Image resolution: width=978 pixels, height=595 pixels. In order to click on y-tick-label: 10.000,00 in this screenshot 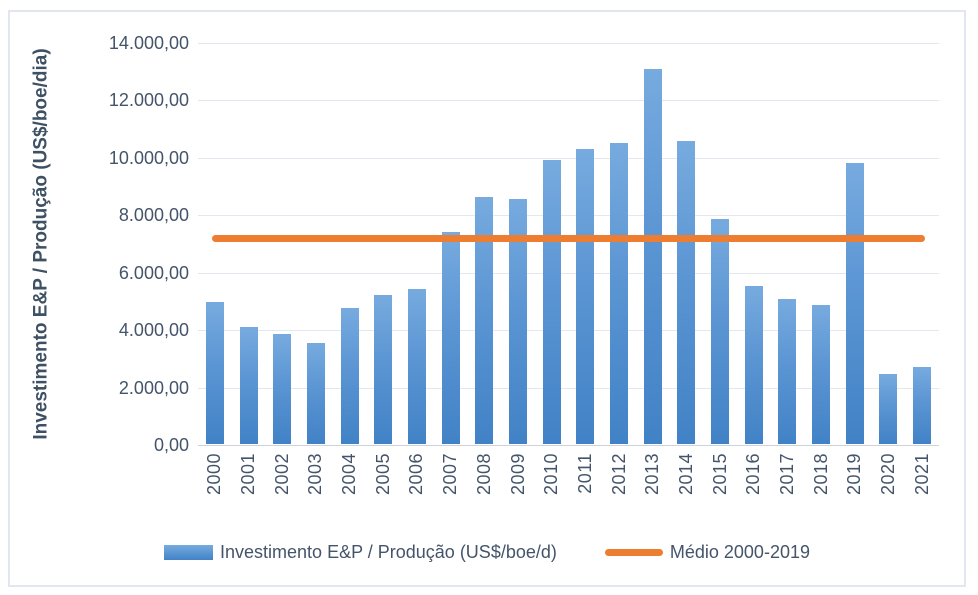, I will do `click(148, 157)`.